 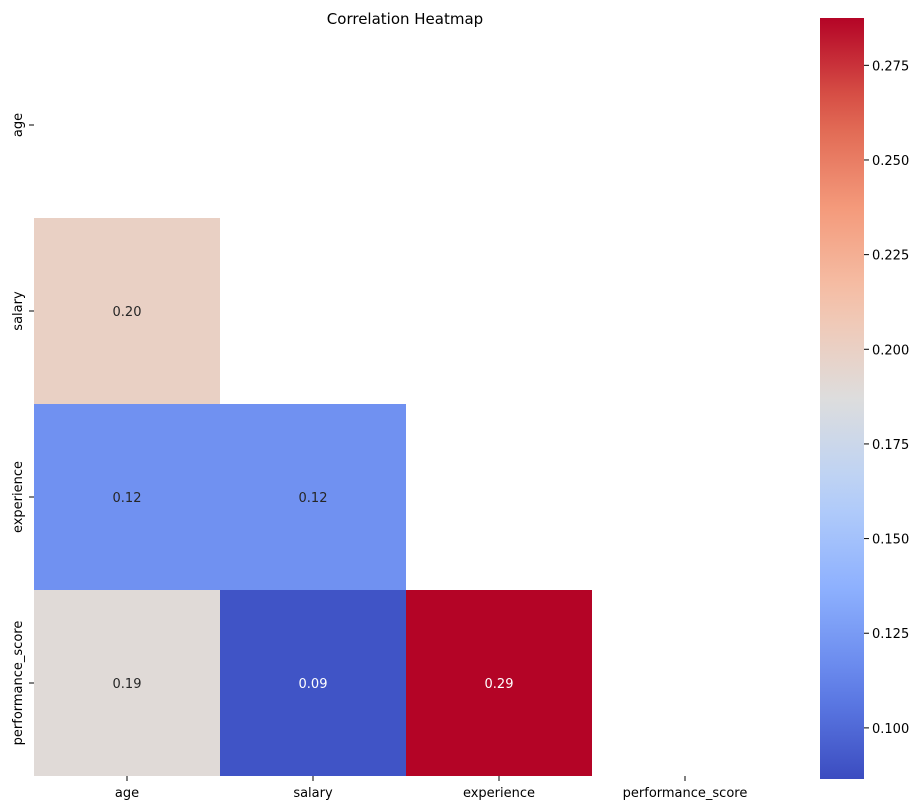 I want to click on heatmap-cell-performance_score-experience, so click(x=499, y=683).